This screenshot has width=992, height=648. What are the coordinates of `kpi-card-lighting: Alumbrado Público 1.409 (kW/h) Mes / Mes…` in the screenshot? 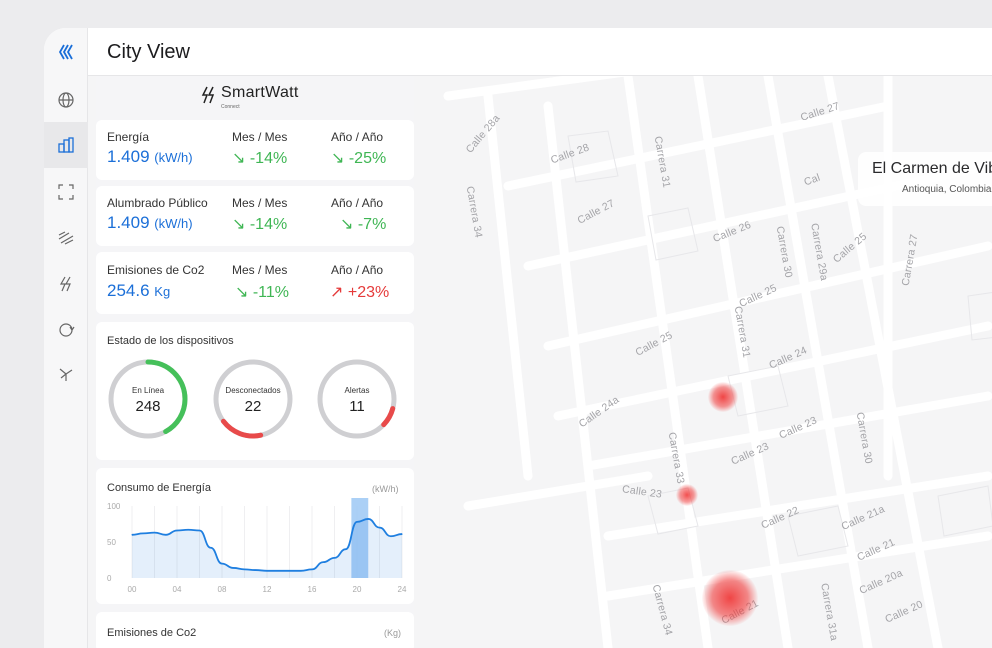 It's located at (255, 216).